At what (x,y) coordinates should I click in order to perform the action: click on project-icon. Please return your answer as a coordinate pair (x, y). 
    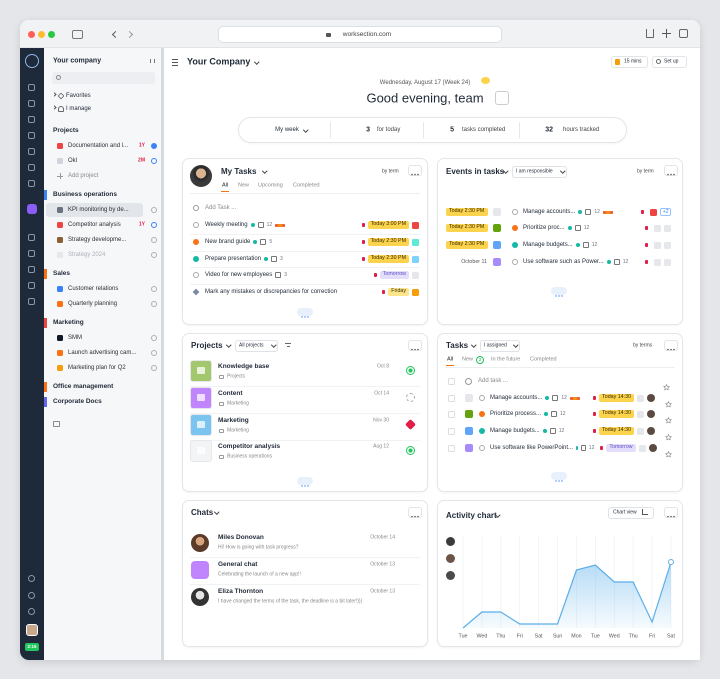
    Looking at the image, I should click on (60, 161).